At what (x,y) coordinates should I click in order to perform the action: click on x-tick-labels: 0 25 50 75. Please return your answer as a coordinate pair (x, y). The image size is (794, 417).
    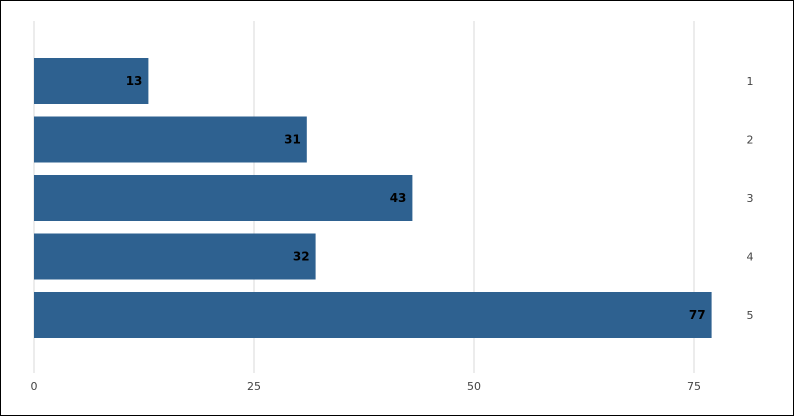
    Looking at the image, I should click on (366, 386).